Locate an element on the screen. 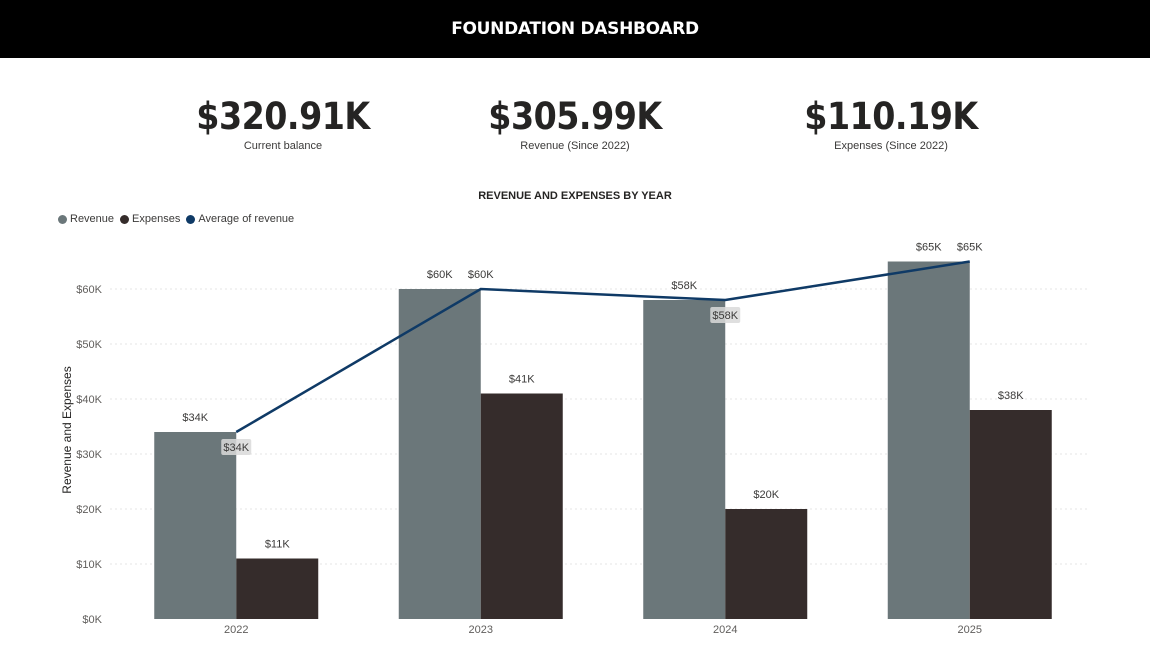 The image size is (1150, 649). kpi-value: $110.19K is located at coordinates (891, 116).